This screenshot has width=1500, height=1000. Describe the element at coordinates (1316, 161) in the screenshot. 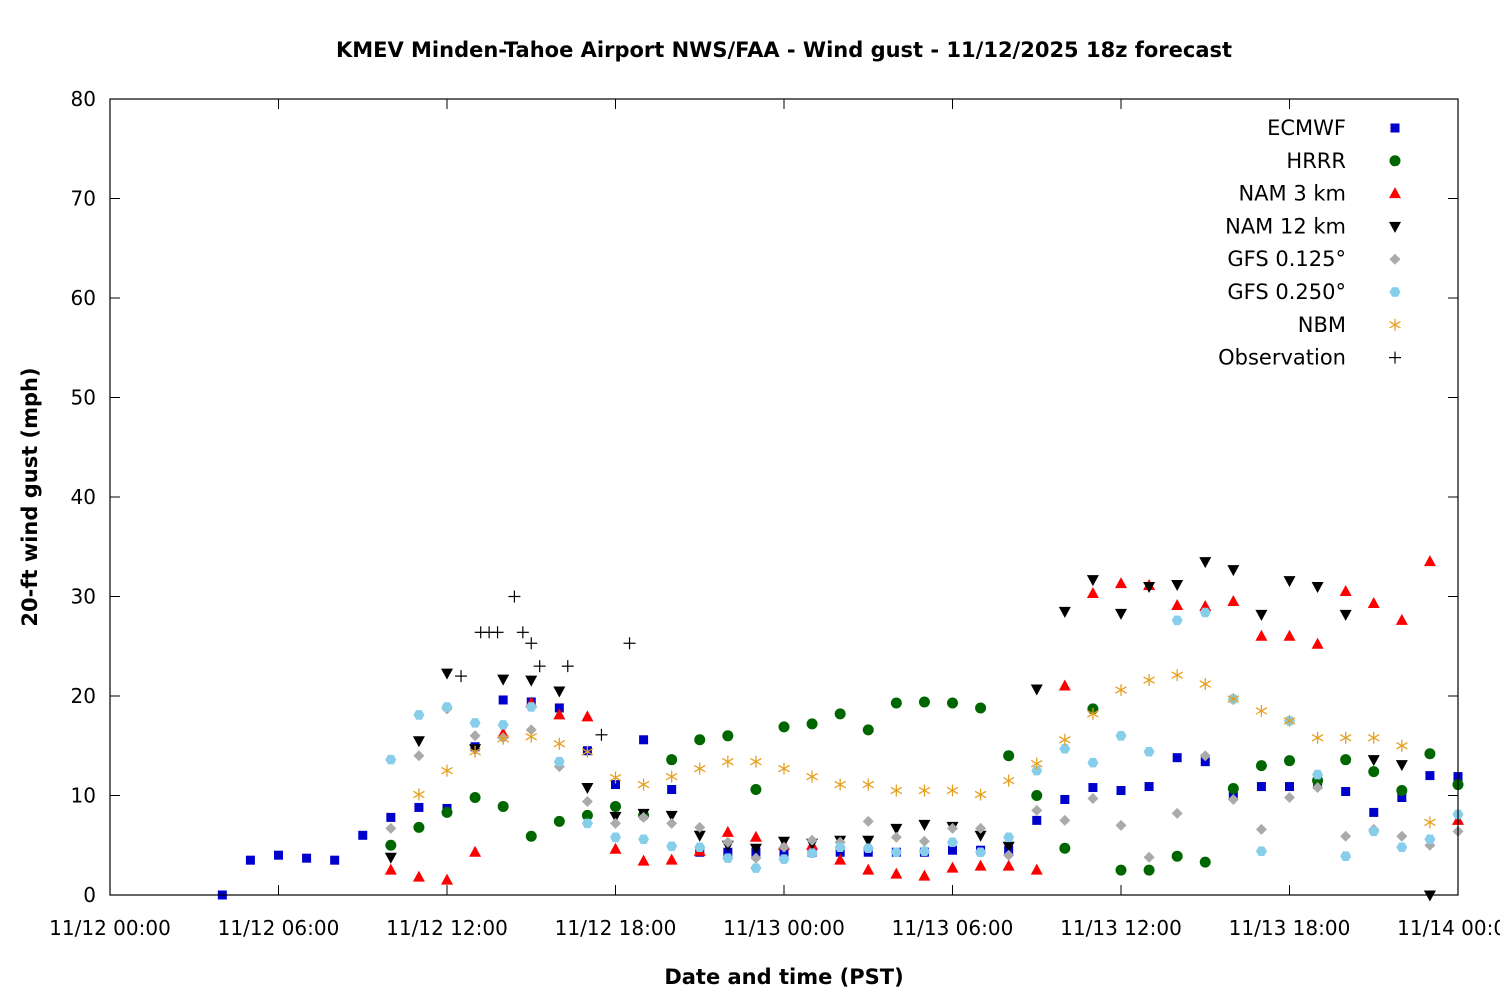

I see `legend-label: HRRR` at that location.